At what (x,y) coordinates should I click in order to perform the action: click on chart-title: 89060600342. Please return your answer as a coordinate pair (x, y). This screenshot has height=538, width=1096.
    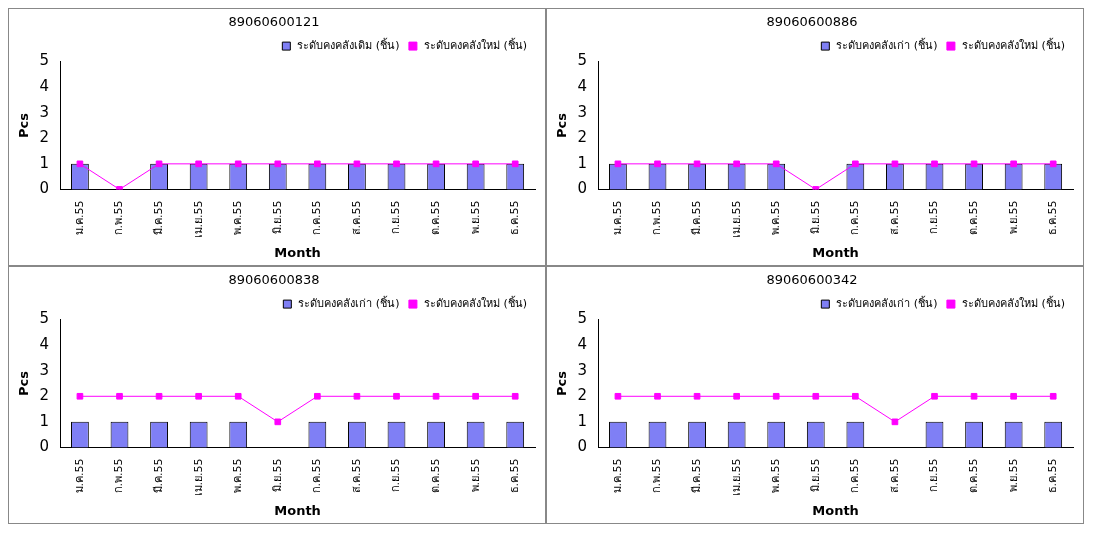
    Looking at the image, I should click on (812, 280).